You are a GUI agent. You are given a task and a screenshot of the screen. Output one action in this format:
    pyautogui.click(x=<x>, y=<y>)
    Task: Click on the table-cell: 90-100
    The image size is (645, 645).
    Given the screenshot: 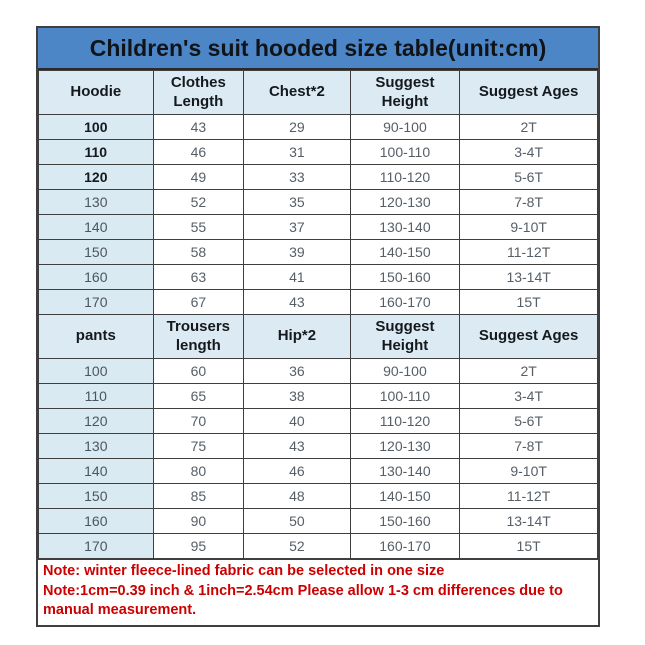 What is the action you would take?
    pyautogui.click(x=405, y=127)
    